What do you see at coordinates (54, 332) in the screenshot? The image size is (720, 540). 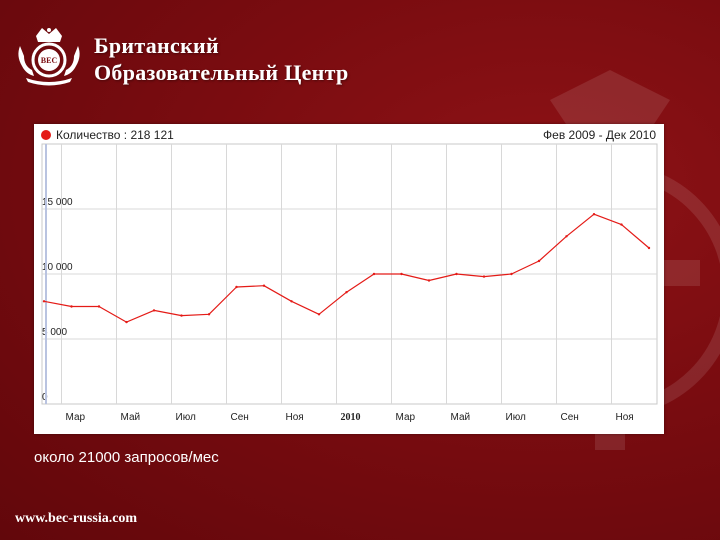 I see `y-tick-label: 5 000` at bounding box center [54, 332].